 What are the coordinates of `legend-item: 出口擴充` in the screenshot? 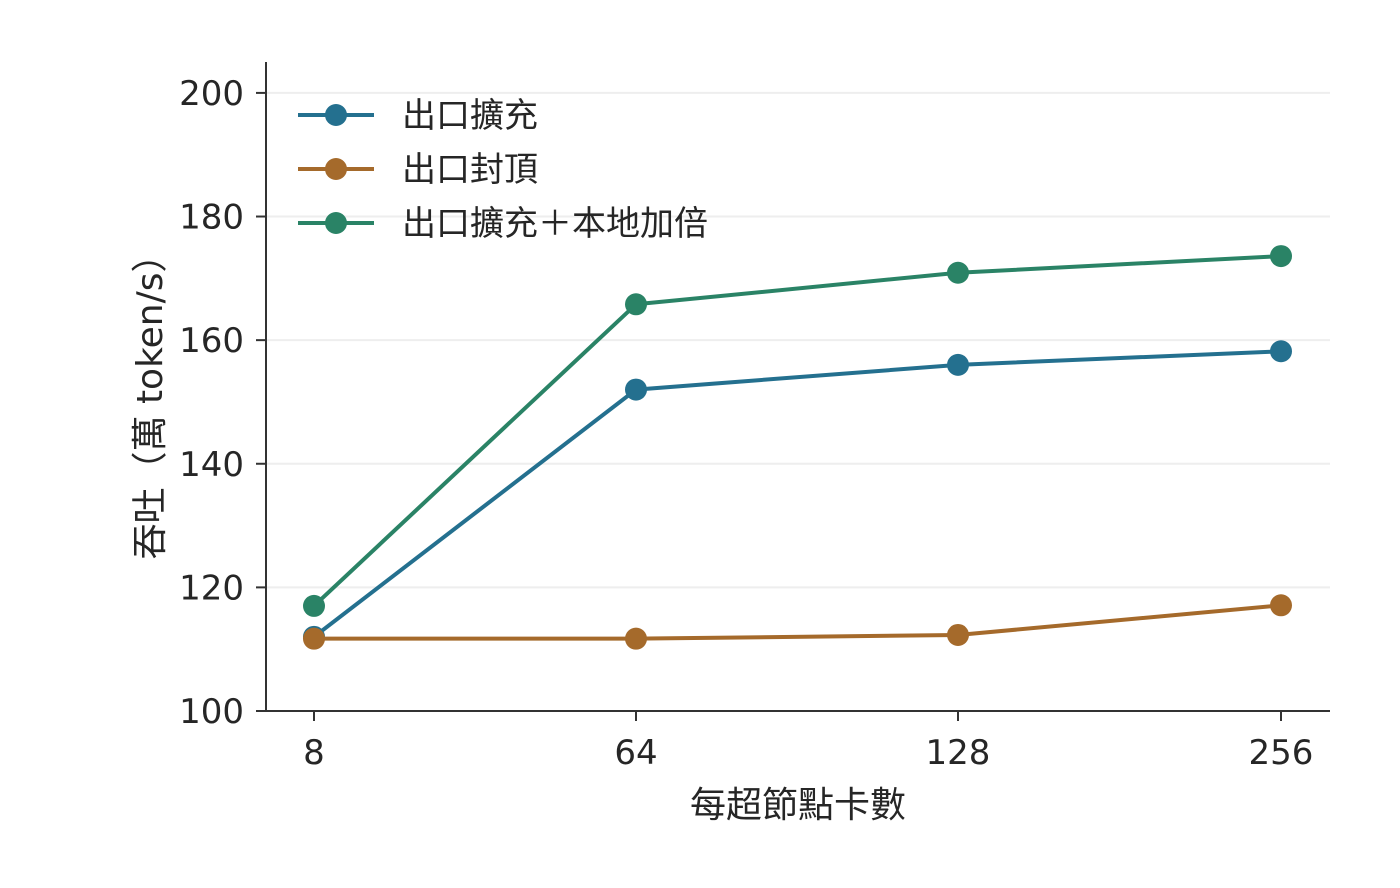 It's located at (418, 116).